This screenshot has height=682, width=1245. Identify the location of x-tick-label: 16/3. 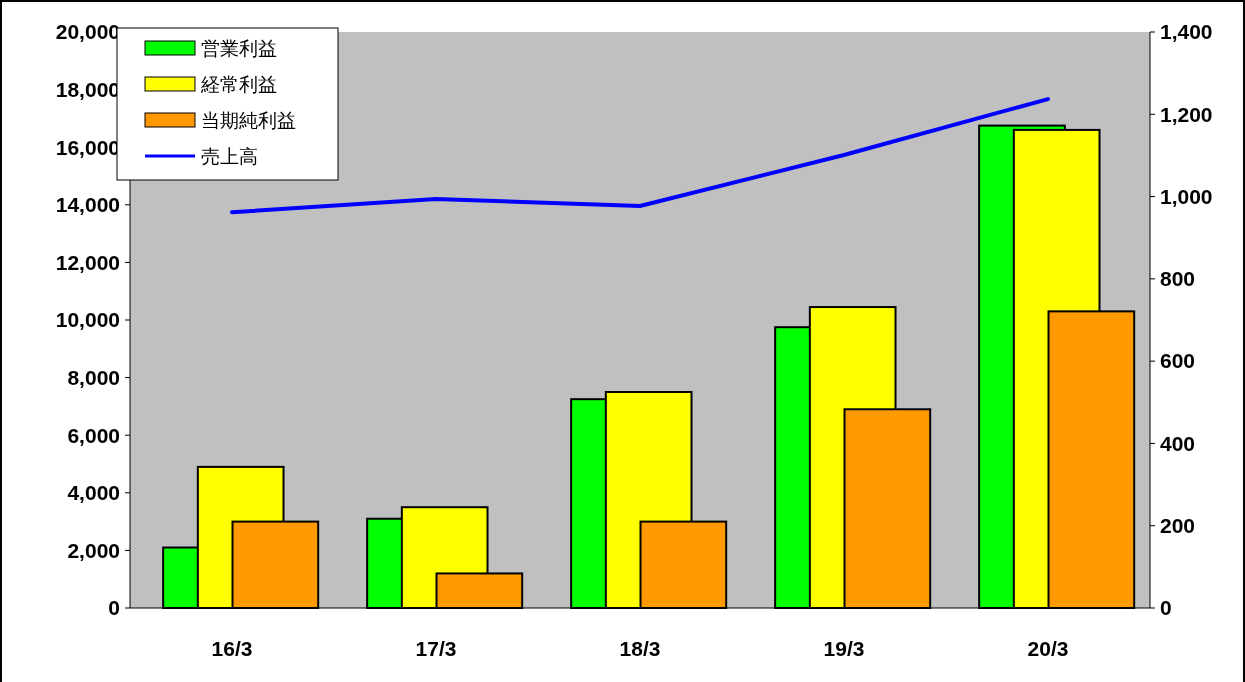
(232, 648).